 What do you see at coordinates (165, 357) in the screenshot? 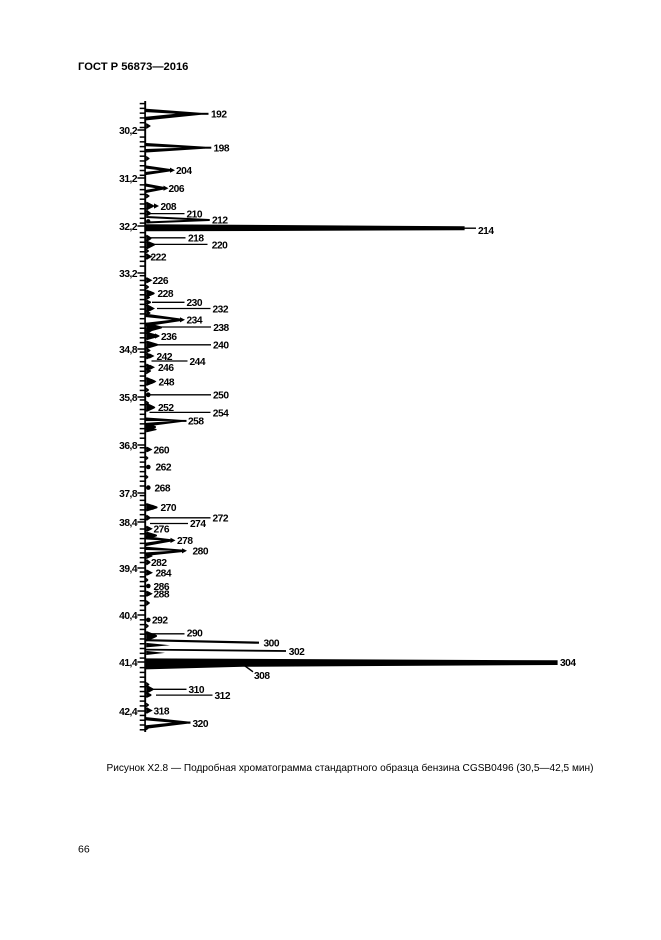
I see `svg-text: 242` at bounding box center [165, 357].